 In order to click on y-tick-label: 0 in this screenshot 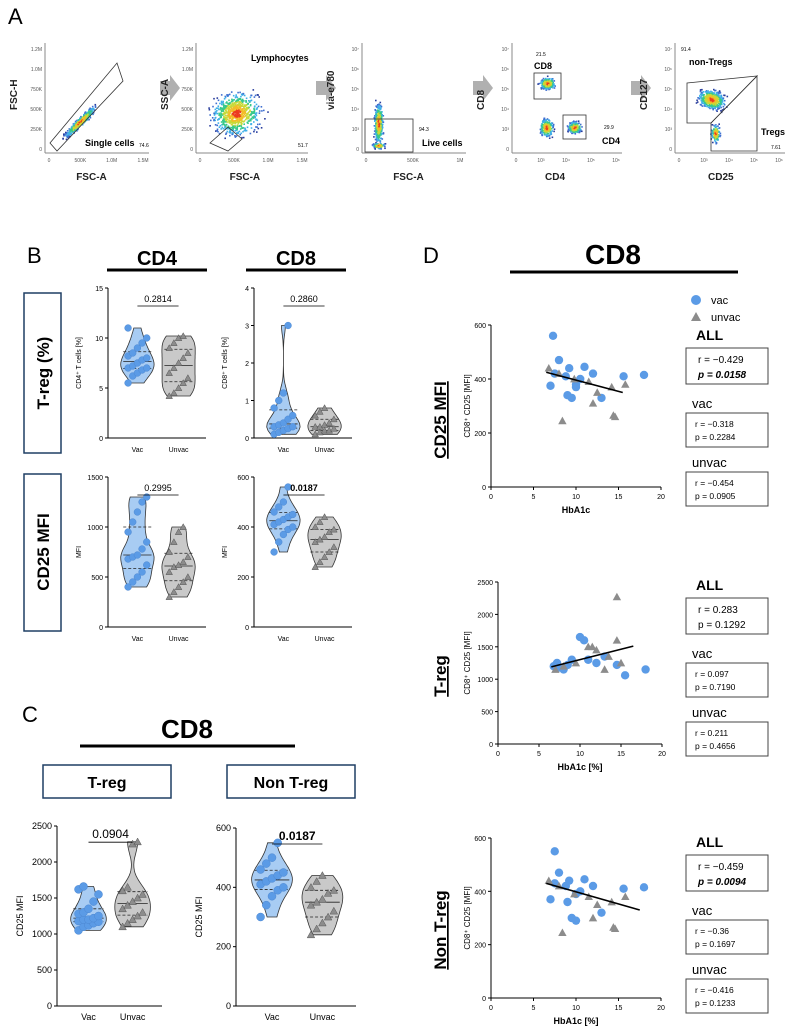, I will do `click(247, 628)`.